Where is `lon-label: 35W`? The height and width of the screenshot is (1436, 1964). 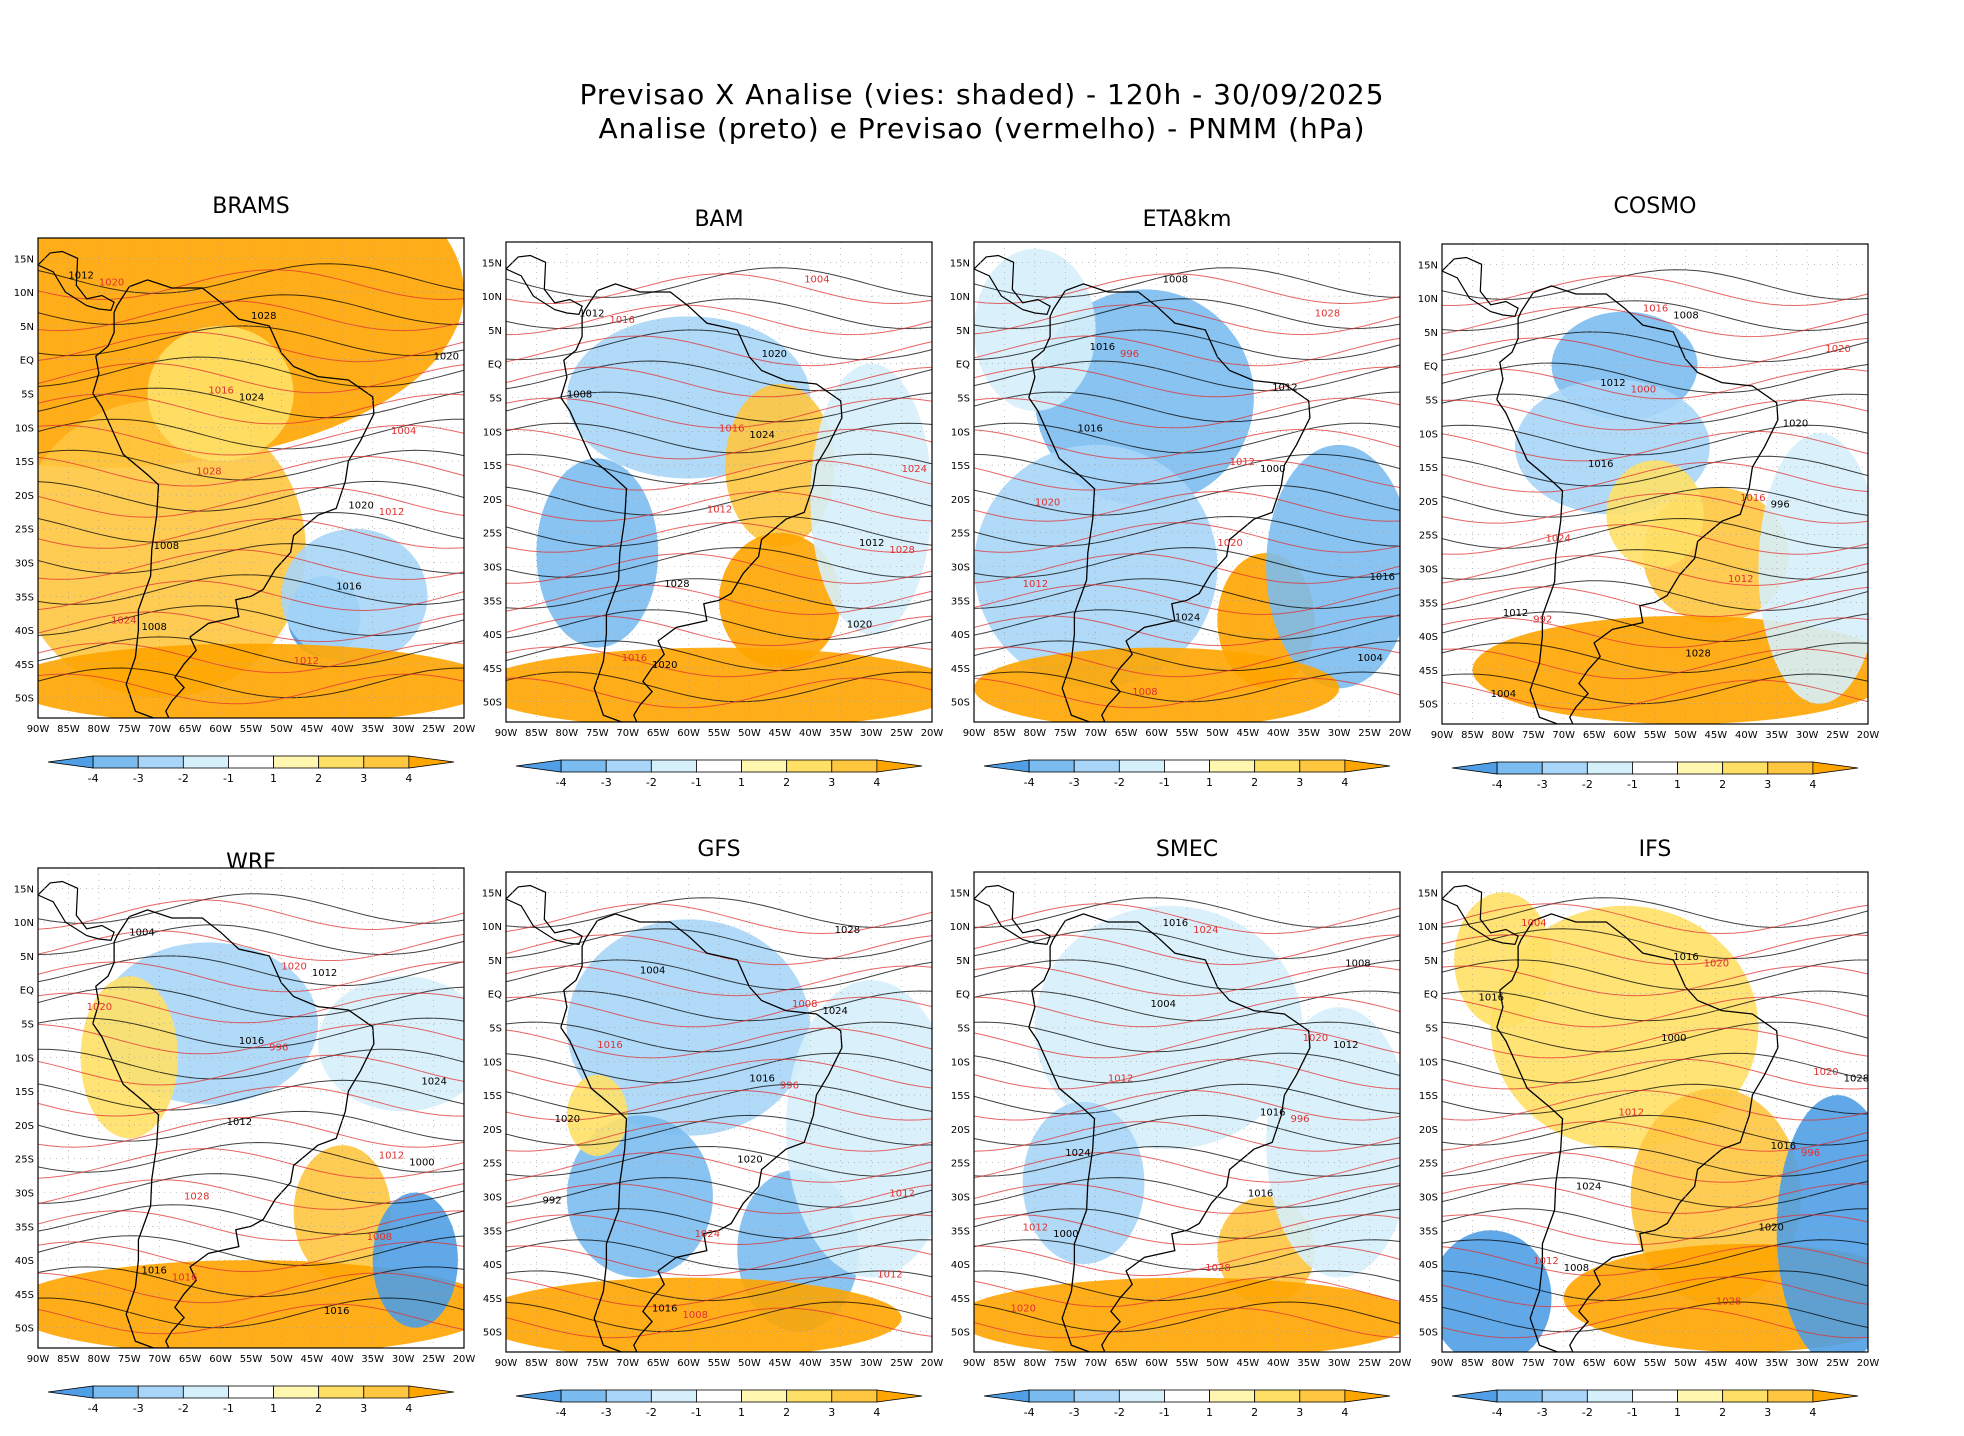
lon-label: 35W is located at coordinates (840, 733).